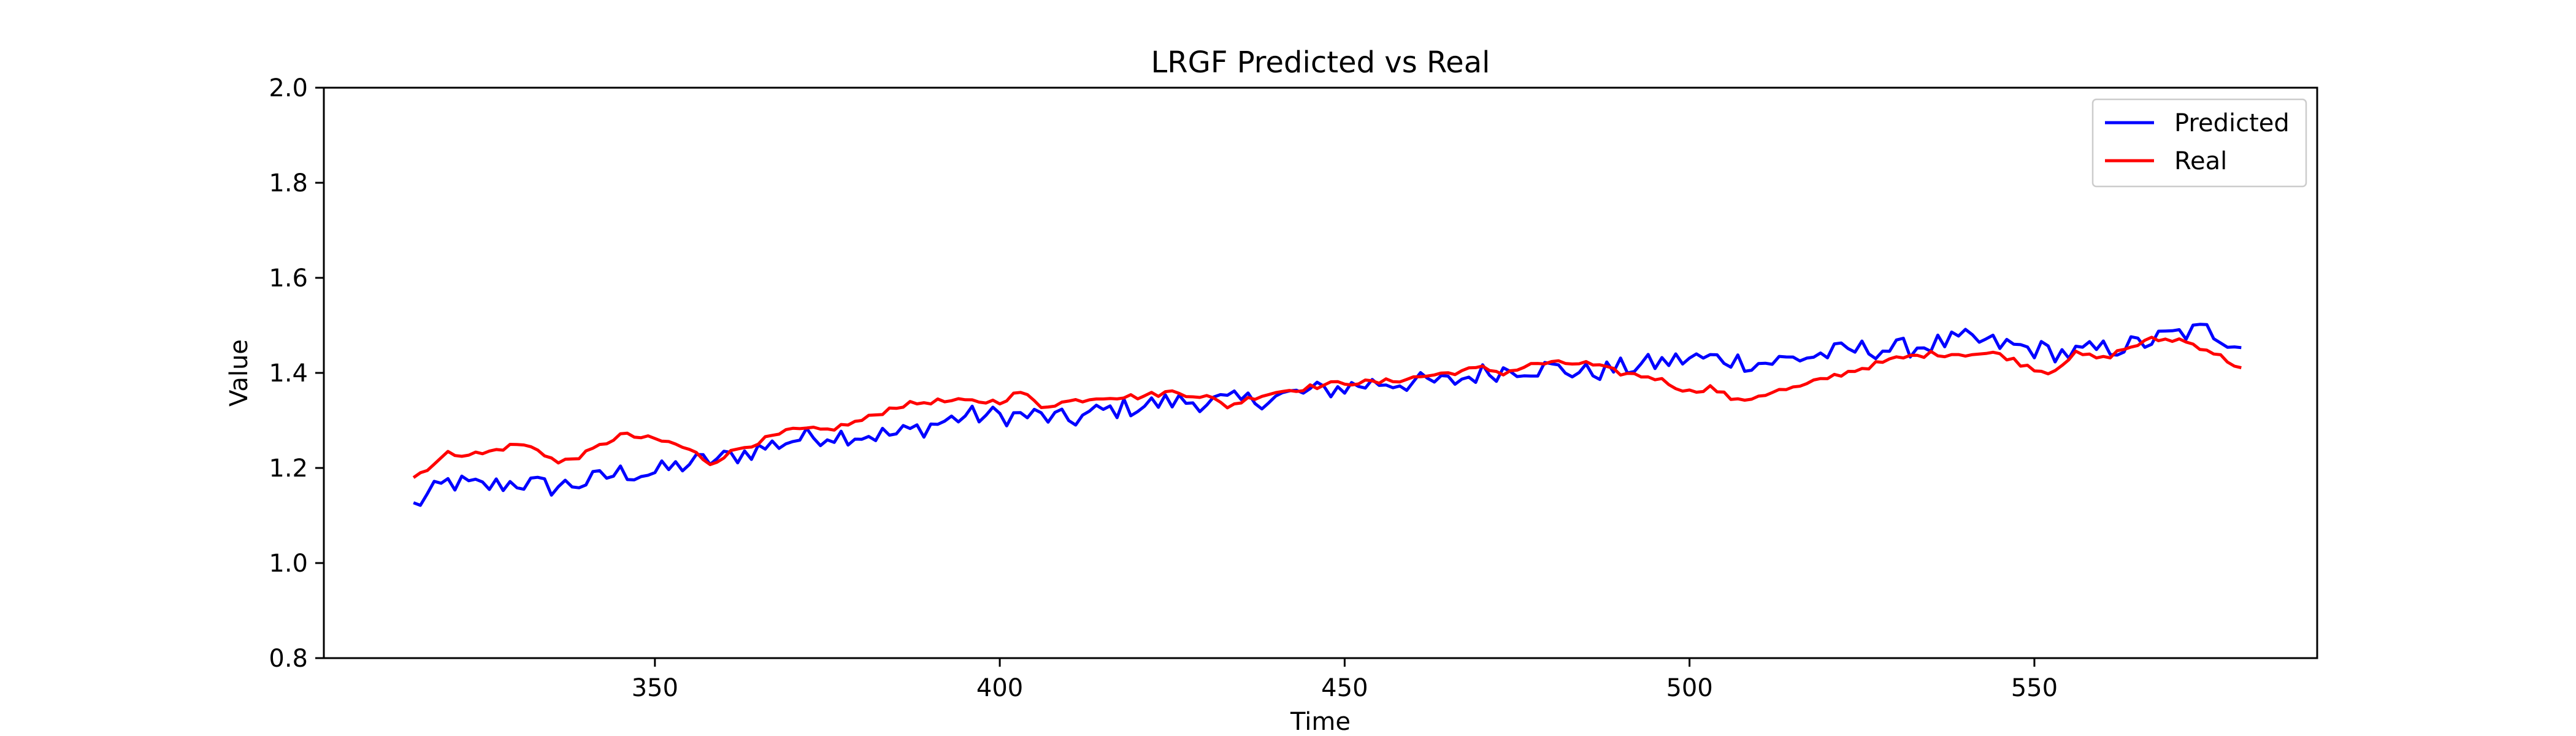 This screenshot has height=736, width=2576. What do you see at coordinates (1344, 688) in the screenshot?
I see `x-tick-label: 450` at bounding box center [1344, 688].